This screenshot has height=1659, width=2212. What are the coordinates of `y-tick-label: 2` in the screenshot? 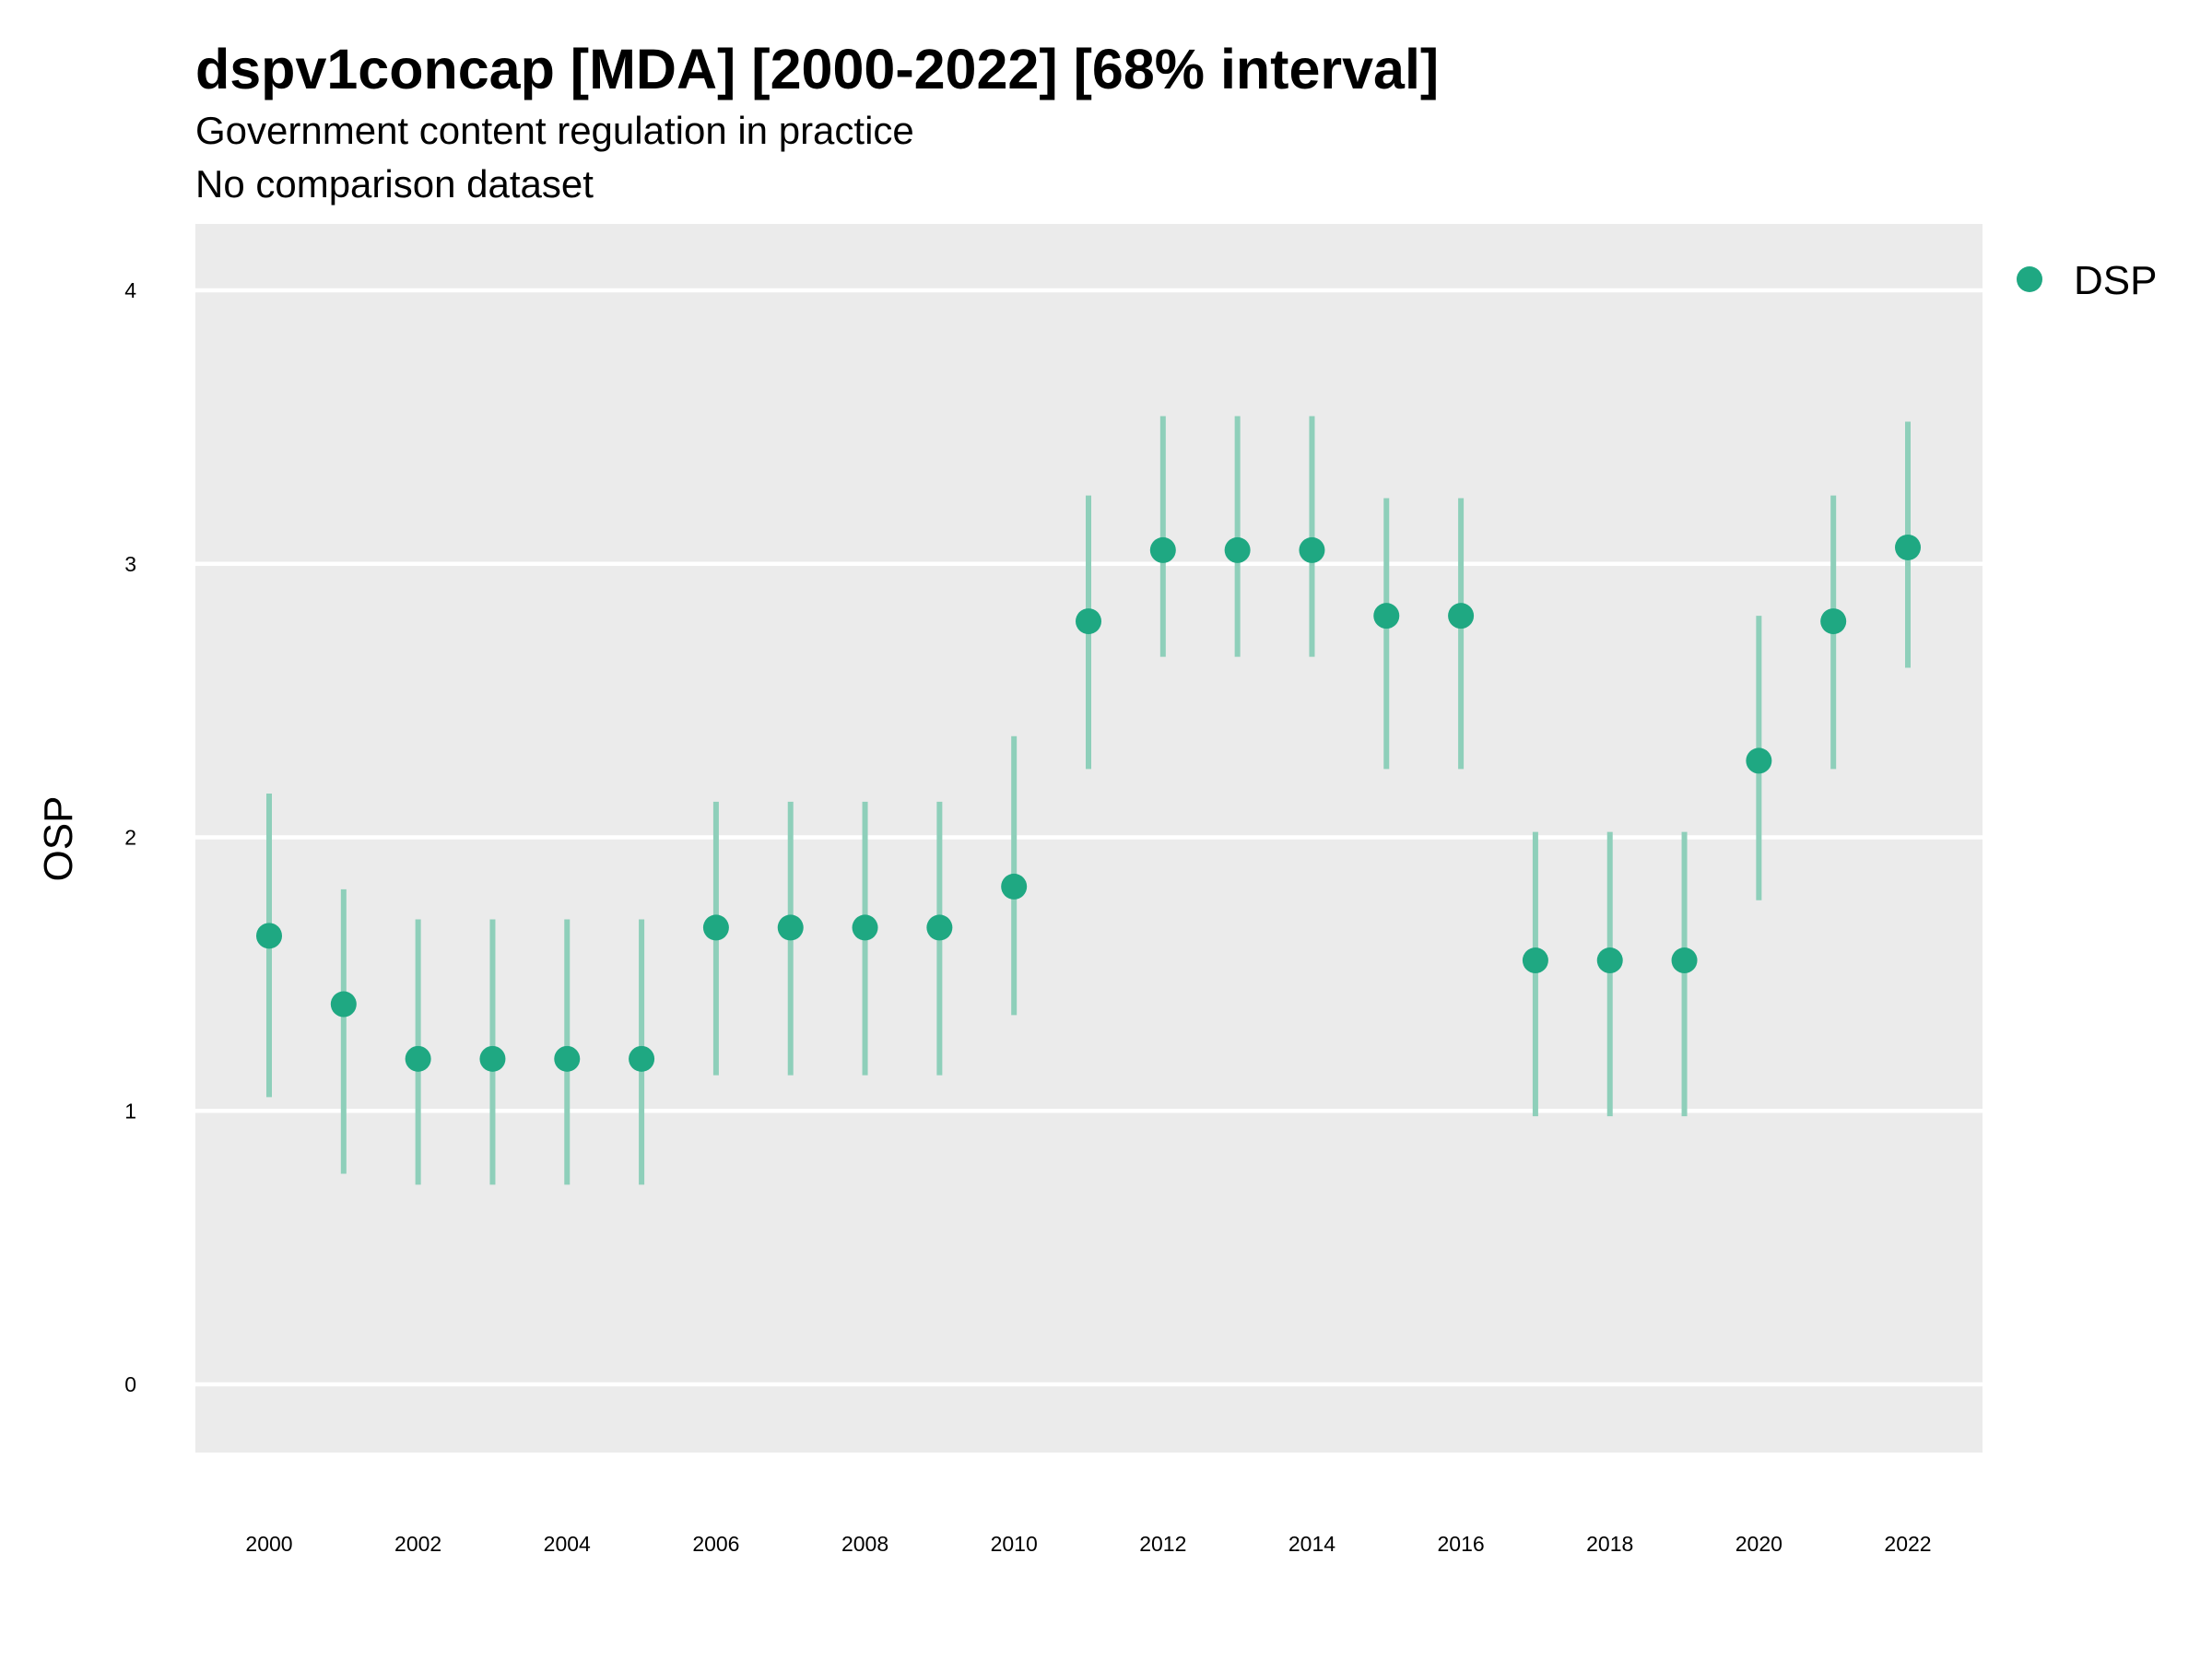 It's located at (130, 838).